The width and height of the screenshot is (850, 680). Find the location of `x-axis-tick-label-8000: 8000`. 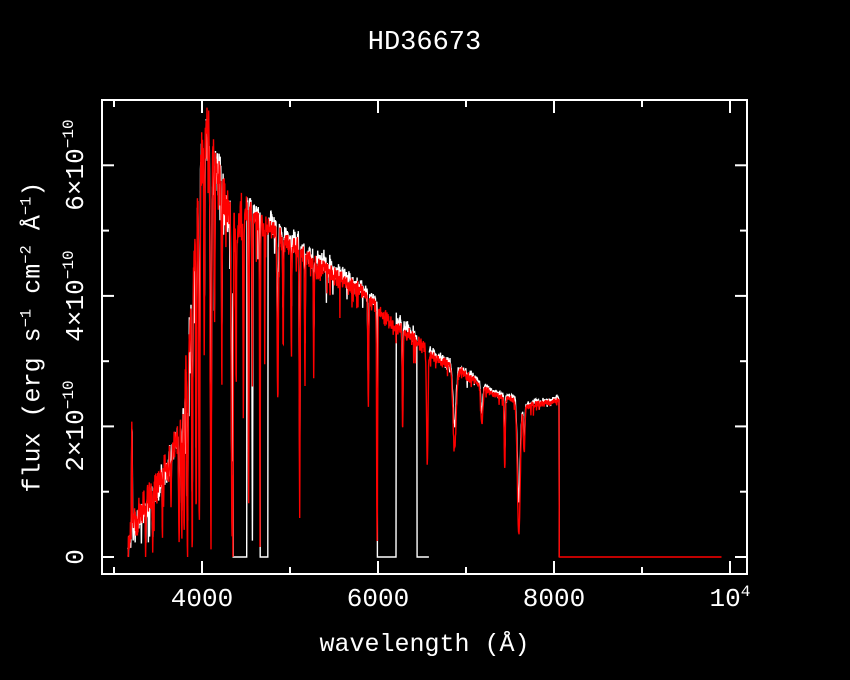

x-axis-tick-label-8000: 8000 is located at coordinates (554, 599).